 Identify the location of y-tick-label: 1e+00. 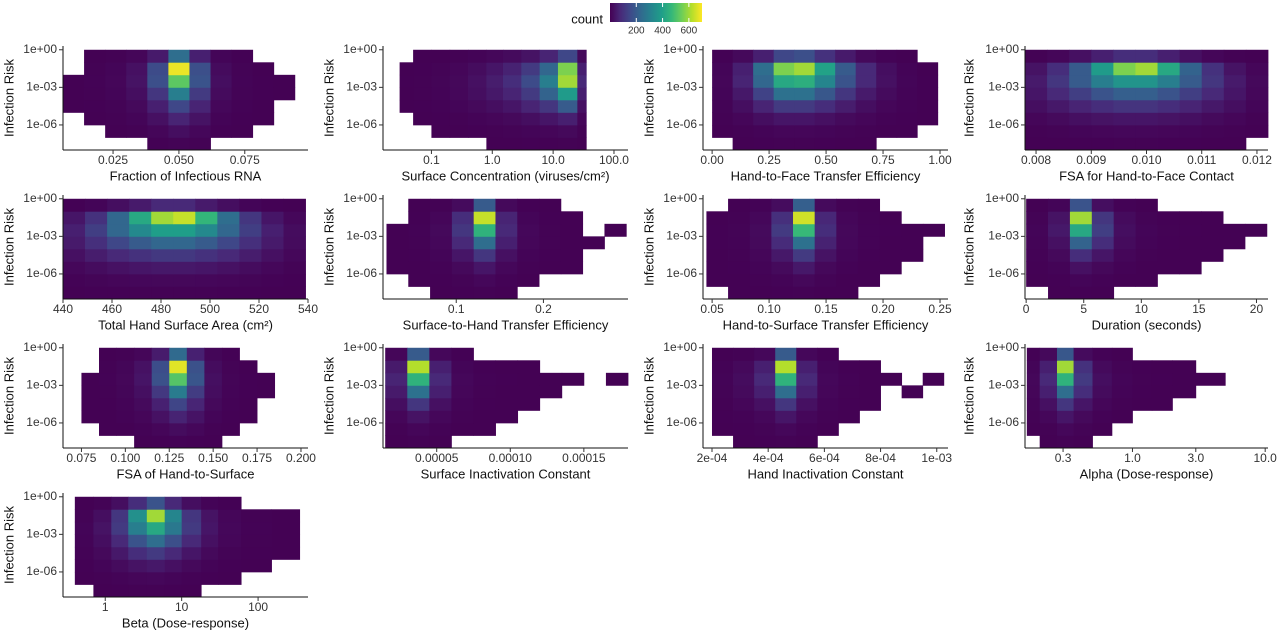
(40, 49).